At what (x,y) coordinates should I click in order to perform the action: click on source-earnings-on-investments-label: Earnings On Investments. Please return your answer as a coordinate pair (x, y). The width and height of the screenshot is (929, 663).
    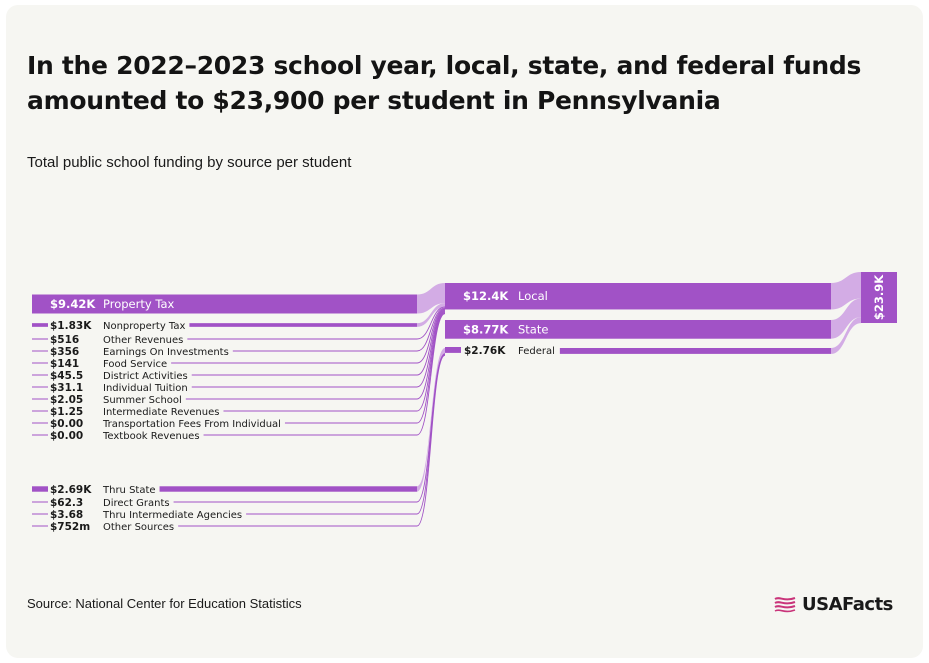
    Looking at the image, I should click on (166, 352).